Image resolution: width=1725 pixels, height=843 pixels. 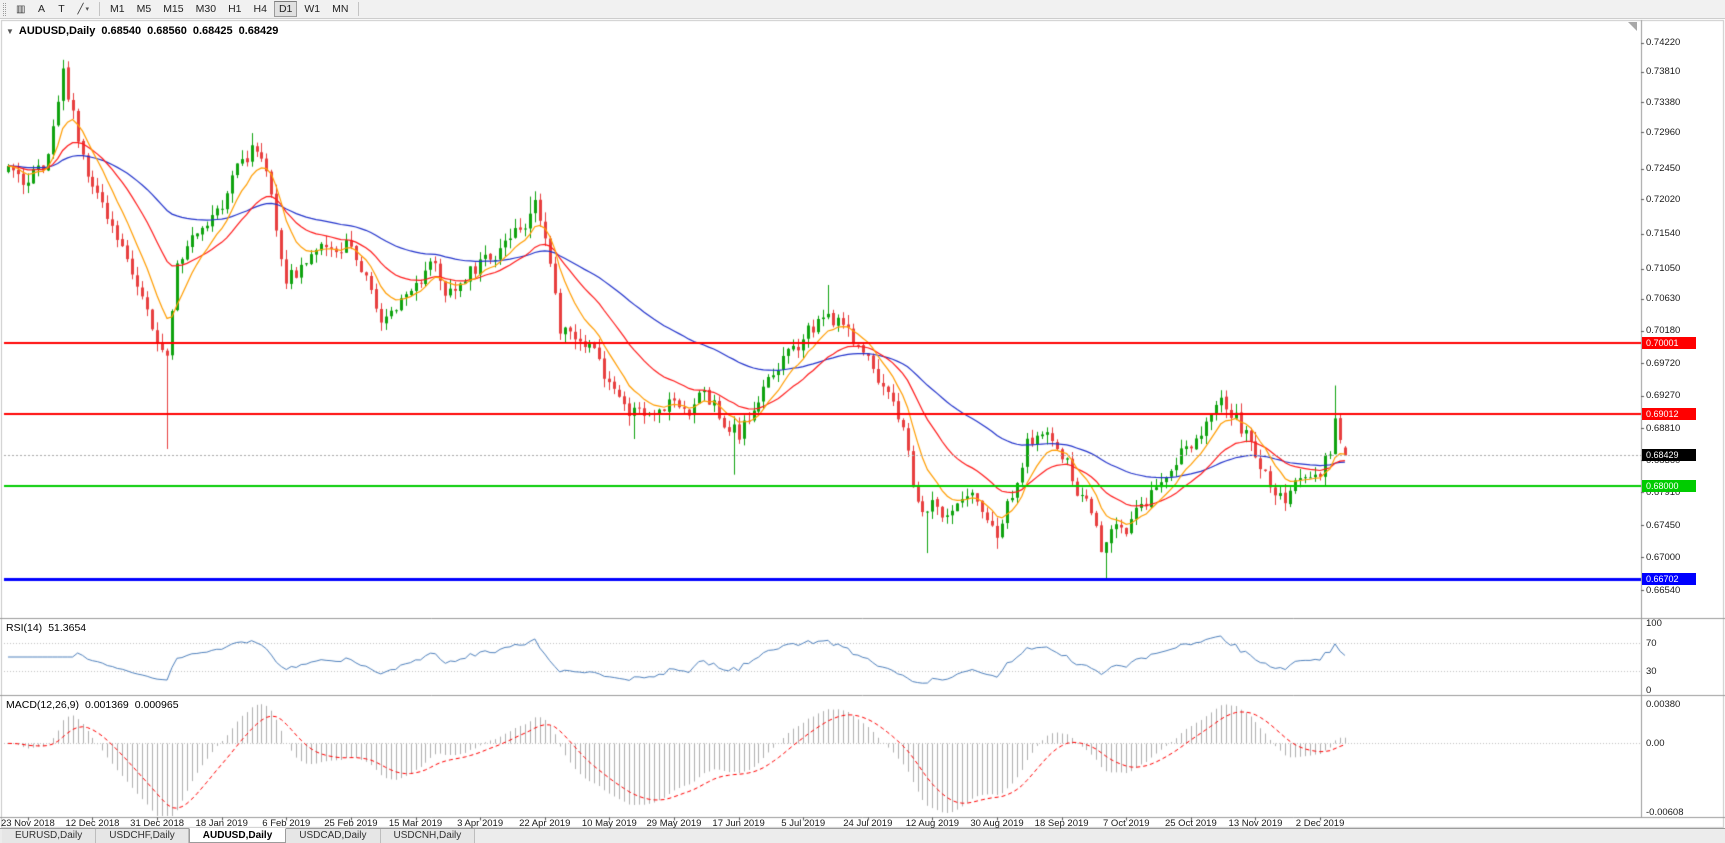 What do you see at coordinates (932, 823) in the screenshot?
I see `date-axis-label: 12 Aug 2019` at bounding box center [932, 823].